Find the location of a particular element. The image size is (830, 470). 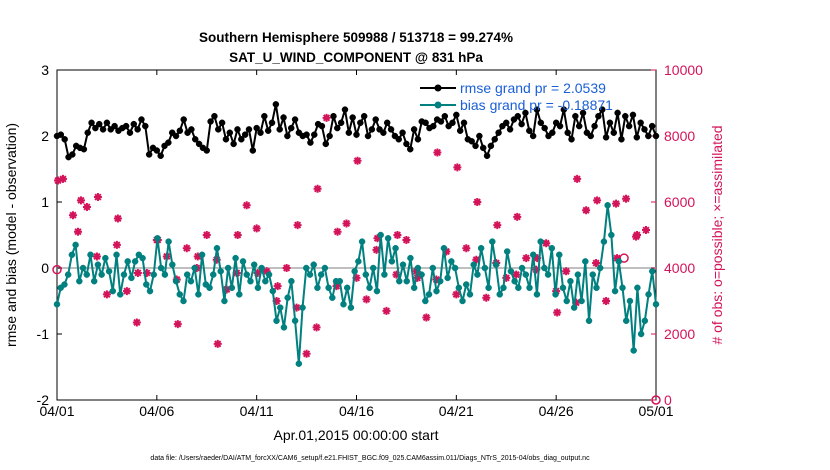

y-tick-label-left: -1 is located at coordinates (43, 334).